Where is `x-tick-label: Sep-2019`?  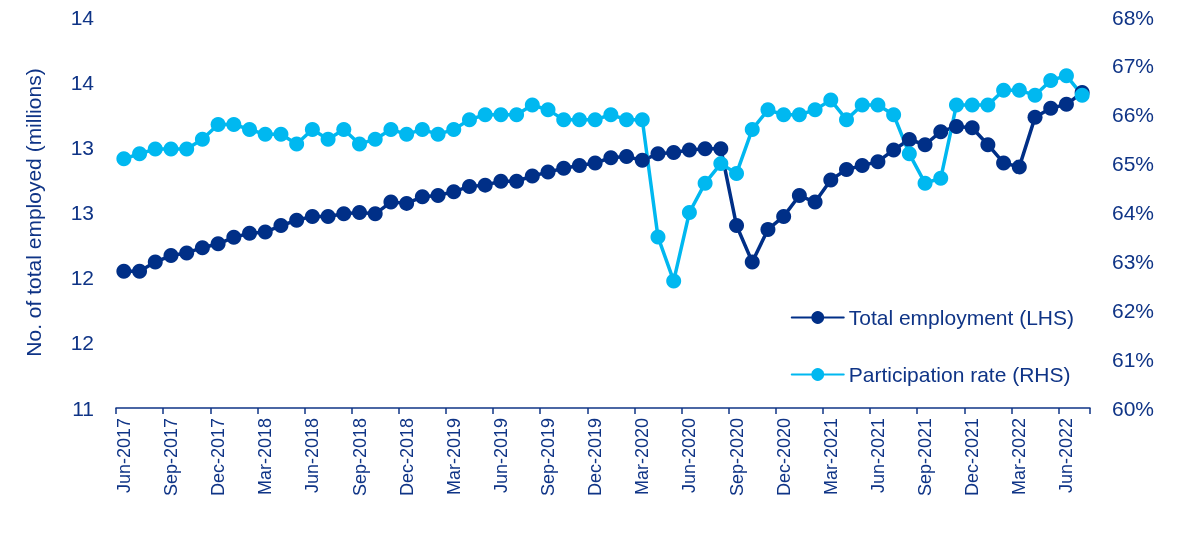 x-tick-label: Sep-2019 is located at coordinates (548, 457).